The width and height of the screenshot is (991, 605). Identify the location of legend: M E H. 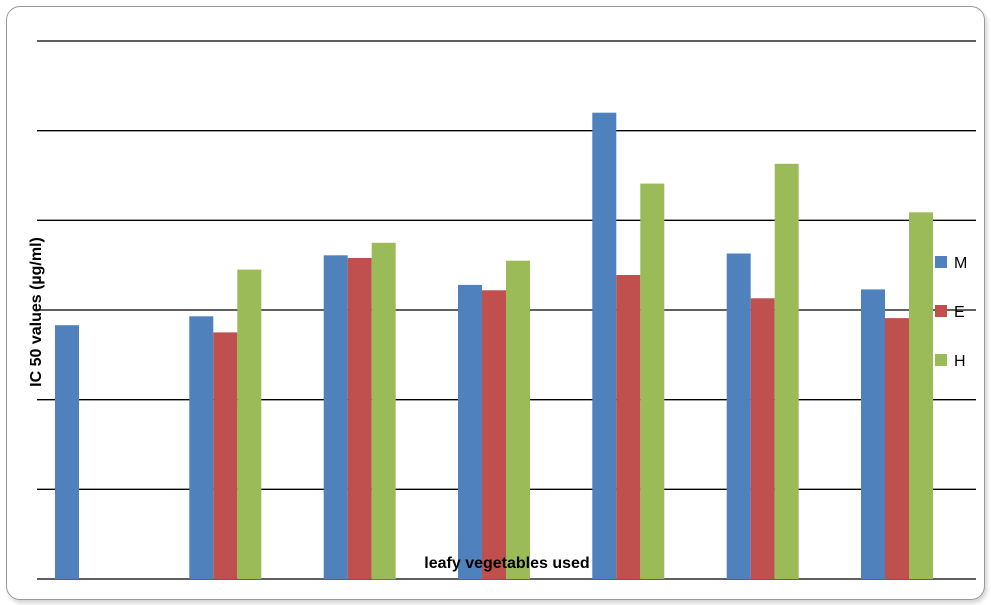
(951, 312).